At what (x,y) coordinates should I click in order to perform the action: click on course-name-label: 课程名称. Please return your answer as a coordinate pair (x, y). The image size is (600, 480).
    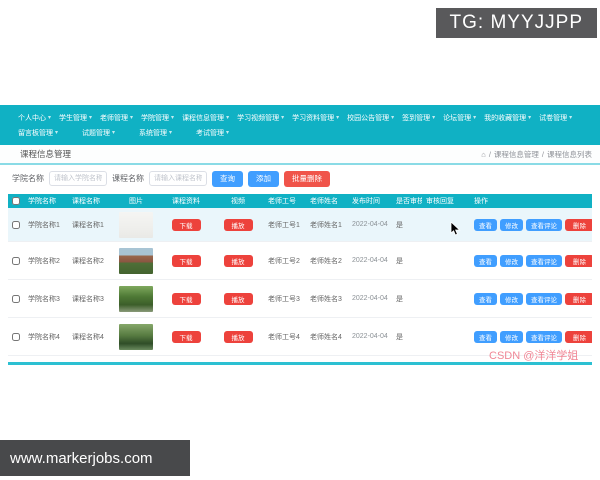
    Looking at the image, I should click on (128, 178).